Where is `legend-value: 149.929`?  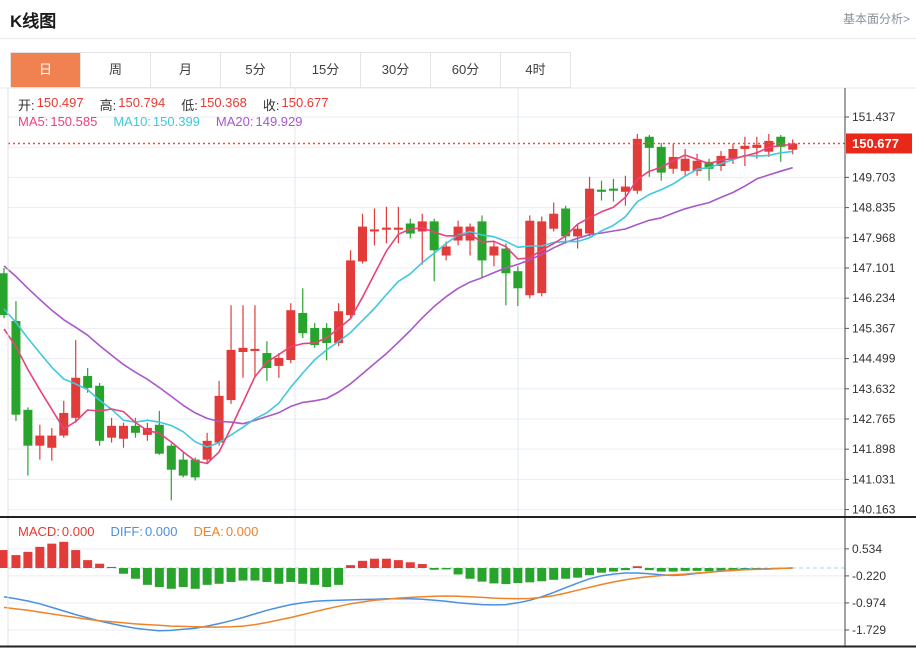 legend-value: 149.929 is located at coordinates (279, 121).